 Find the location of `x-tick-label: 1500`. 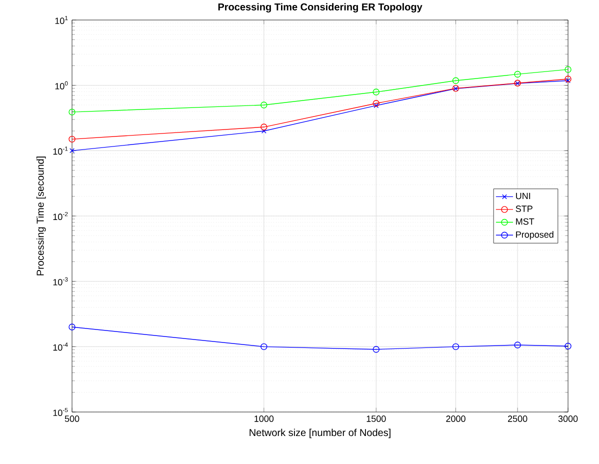

x-tick-label: 1500 is located at coordinates (376, 419).